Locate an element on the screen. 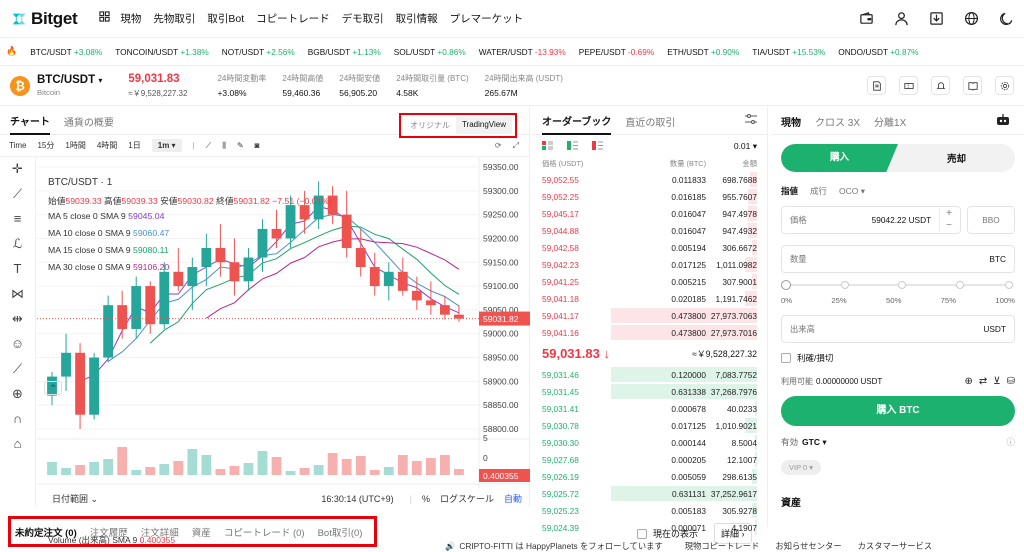 The height and width of the screenshot is (552, 1024). validity-select: GTC ▾ is located at coordinates (814, 441).